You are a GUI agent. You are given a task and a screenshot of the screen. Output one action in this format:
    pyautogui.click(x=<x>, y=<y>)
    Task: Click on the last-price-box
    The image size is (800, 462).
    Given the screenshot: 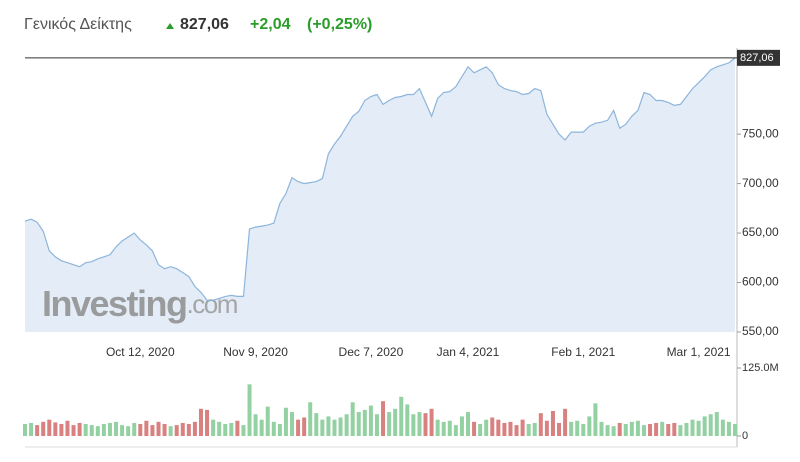 What is the action you would take?
    pyautogui.click(x=758, y=57)
    